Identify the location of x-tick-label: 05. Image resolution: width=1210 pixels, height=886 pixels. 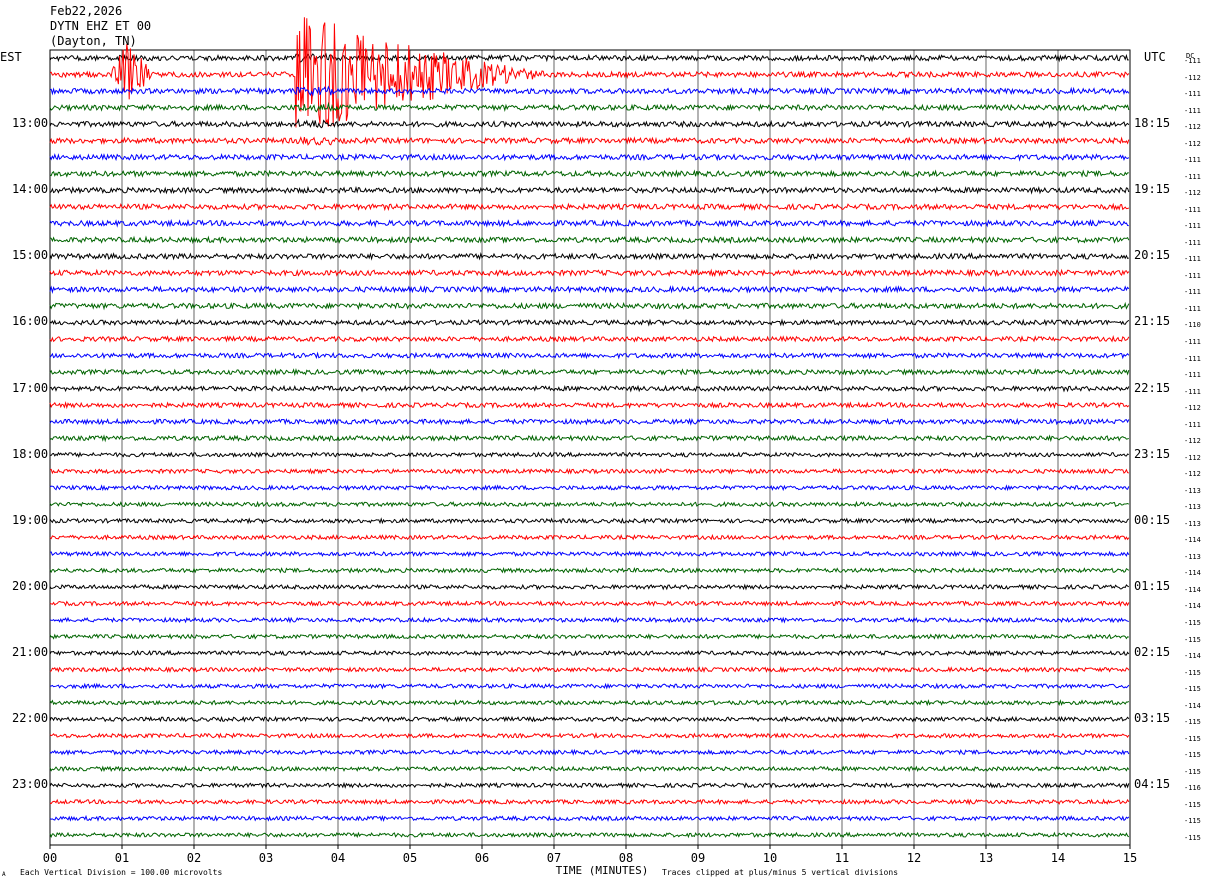
(410, 858).